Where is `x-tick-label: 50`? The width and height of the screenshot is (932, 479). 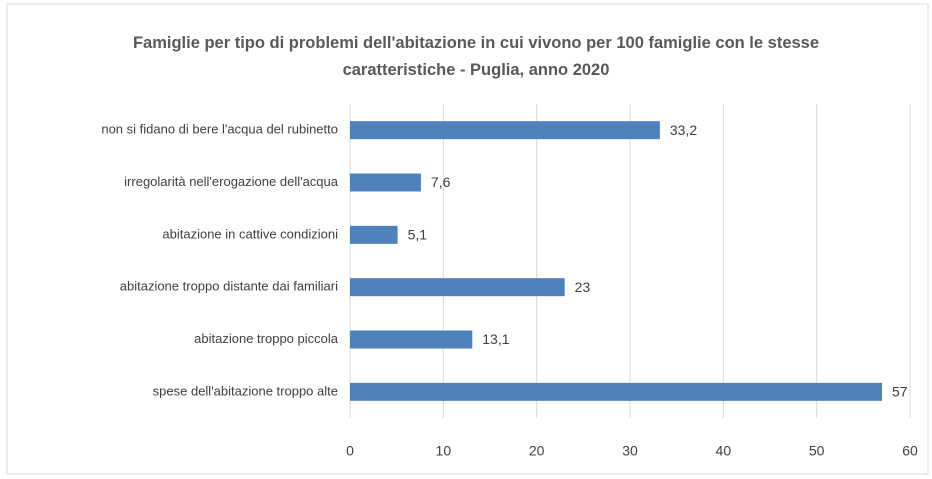 x-tick-label: 50 is located at coordinates (817, 451).